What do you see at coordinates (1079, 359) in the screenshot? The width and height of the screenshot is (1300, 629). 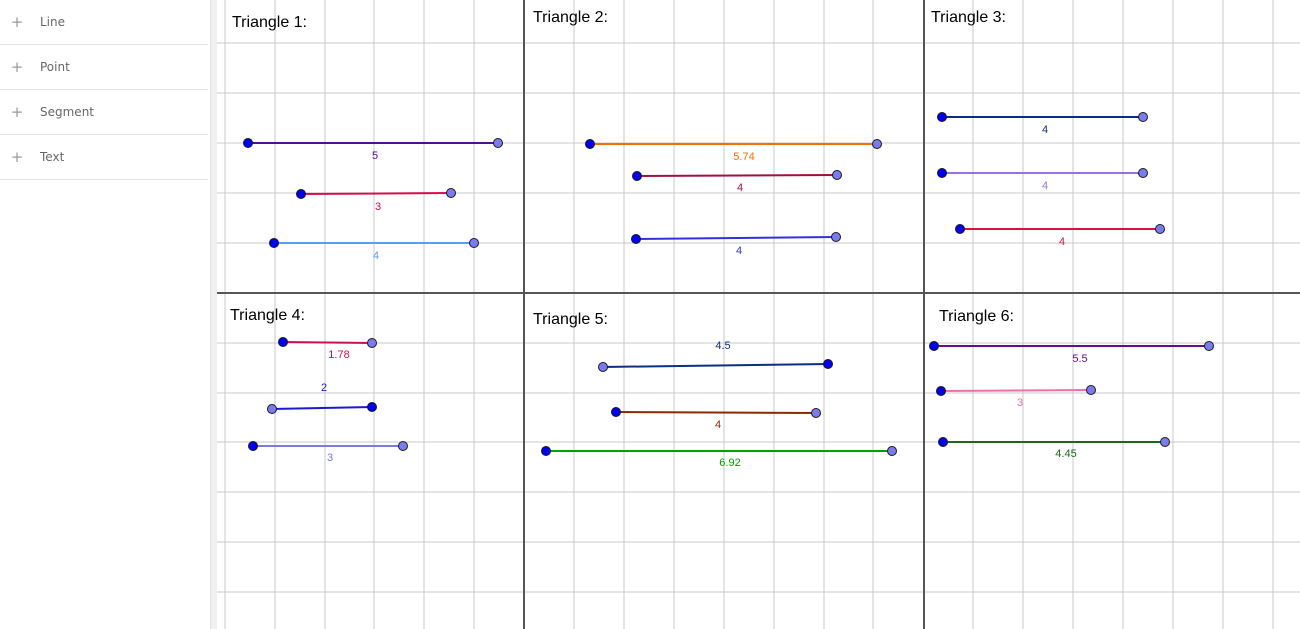 I see `segment-length-label: 5.5` at bounding box center [1079, 359].